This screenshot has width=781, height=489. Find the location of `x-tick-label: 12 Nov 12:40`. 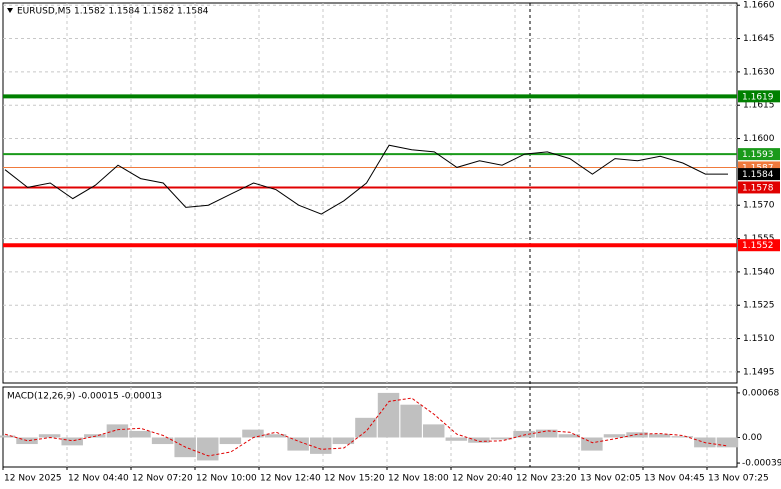

x-tick-label: 12 Nov 12:40 is located at coordinates (290, 479).